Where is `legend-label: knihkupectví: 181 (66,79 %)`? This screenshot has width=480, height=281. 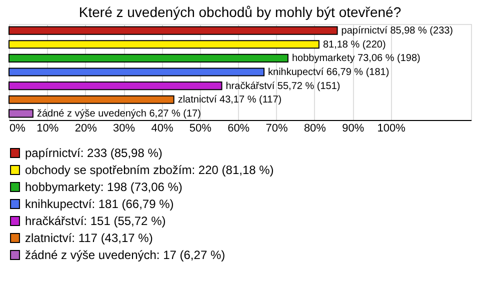
legend-label: knihkupectví: 181 (66,79 %) is located at coordinates (99, 204).